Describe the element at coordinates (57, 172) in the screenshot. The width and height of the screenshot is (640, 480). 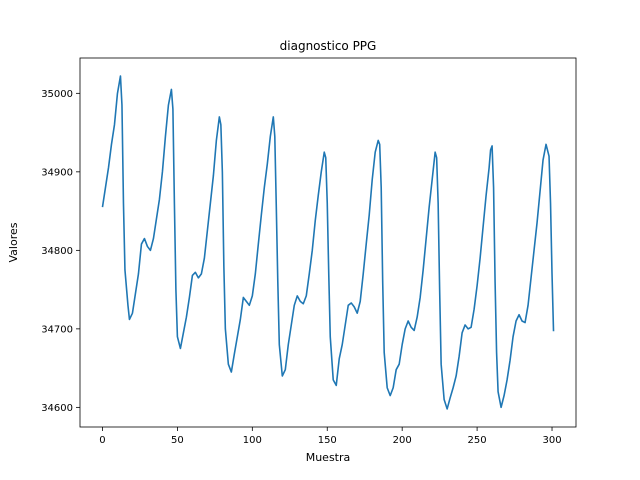
I see `y-tick-label: 34900` at that location.